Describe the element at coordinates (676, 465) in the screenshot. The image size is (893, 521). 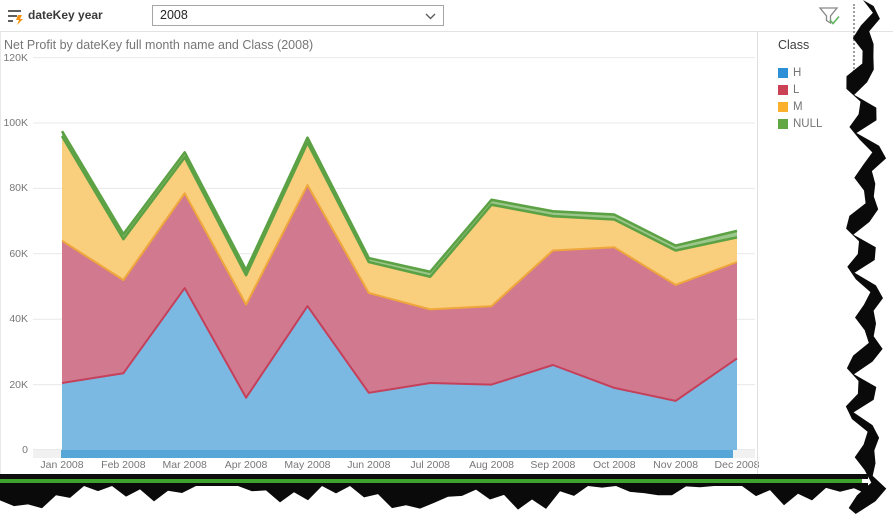
I see `x-axis-label: Nov 2008` at that location.